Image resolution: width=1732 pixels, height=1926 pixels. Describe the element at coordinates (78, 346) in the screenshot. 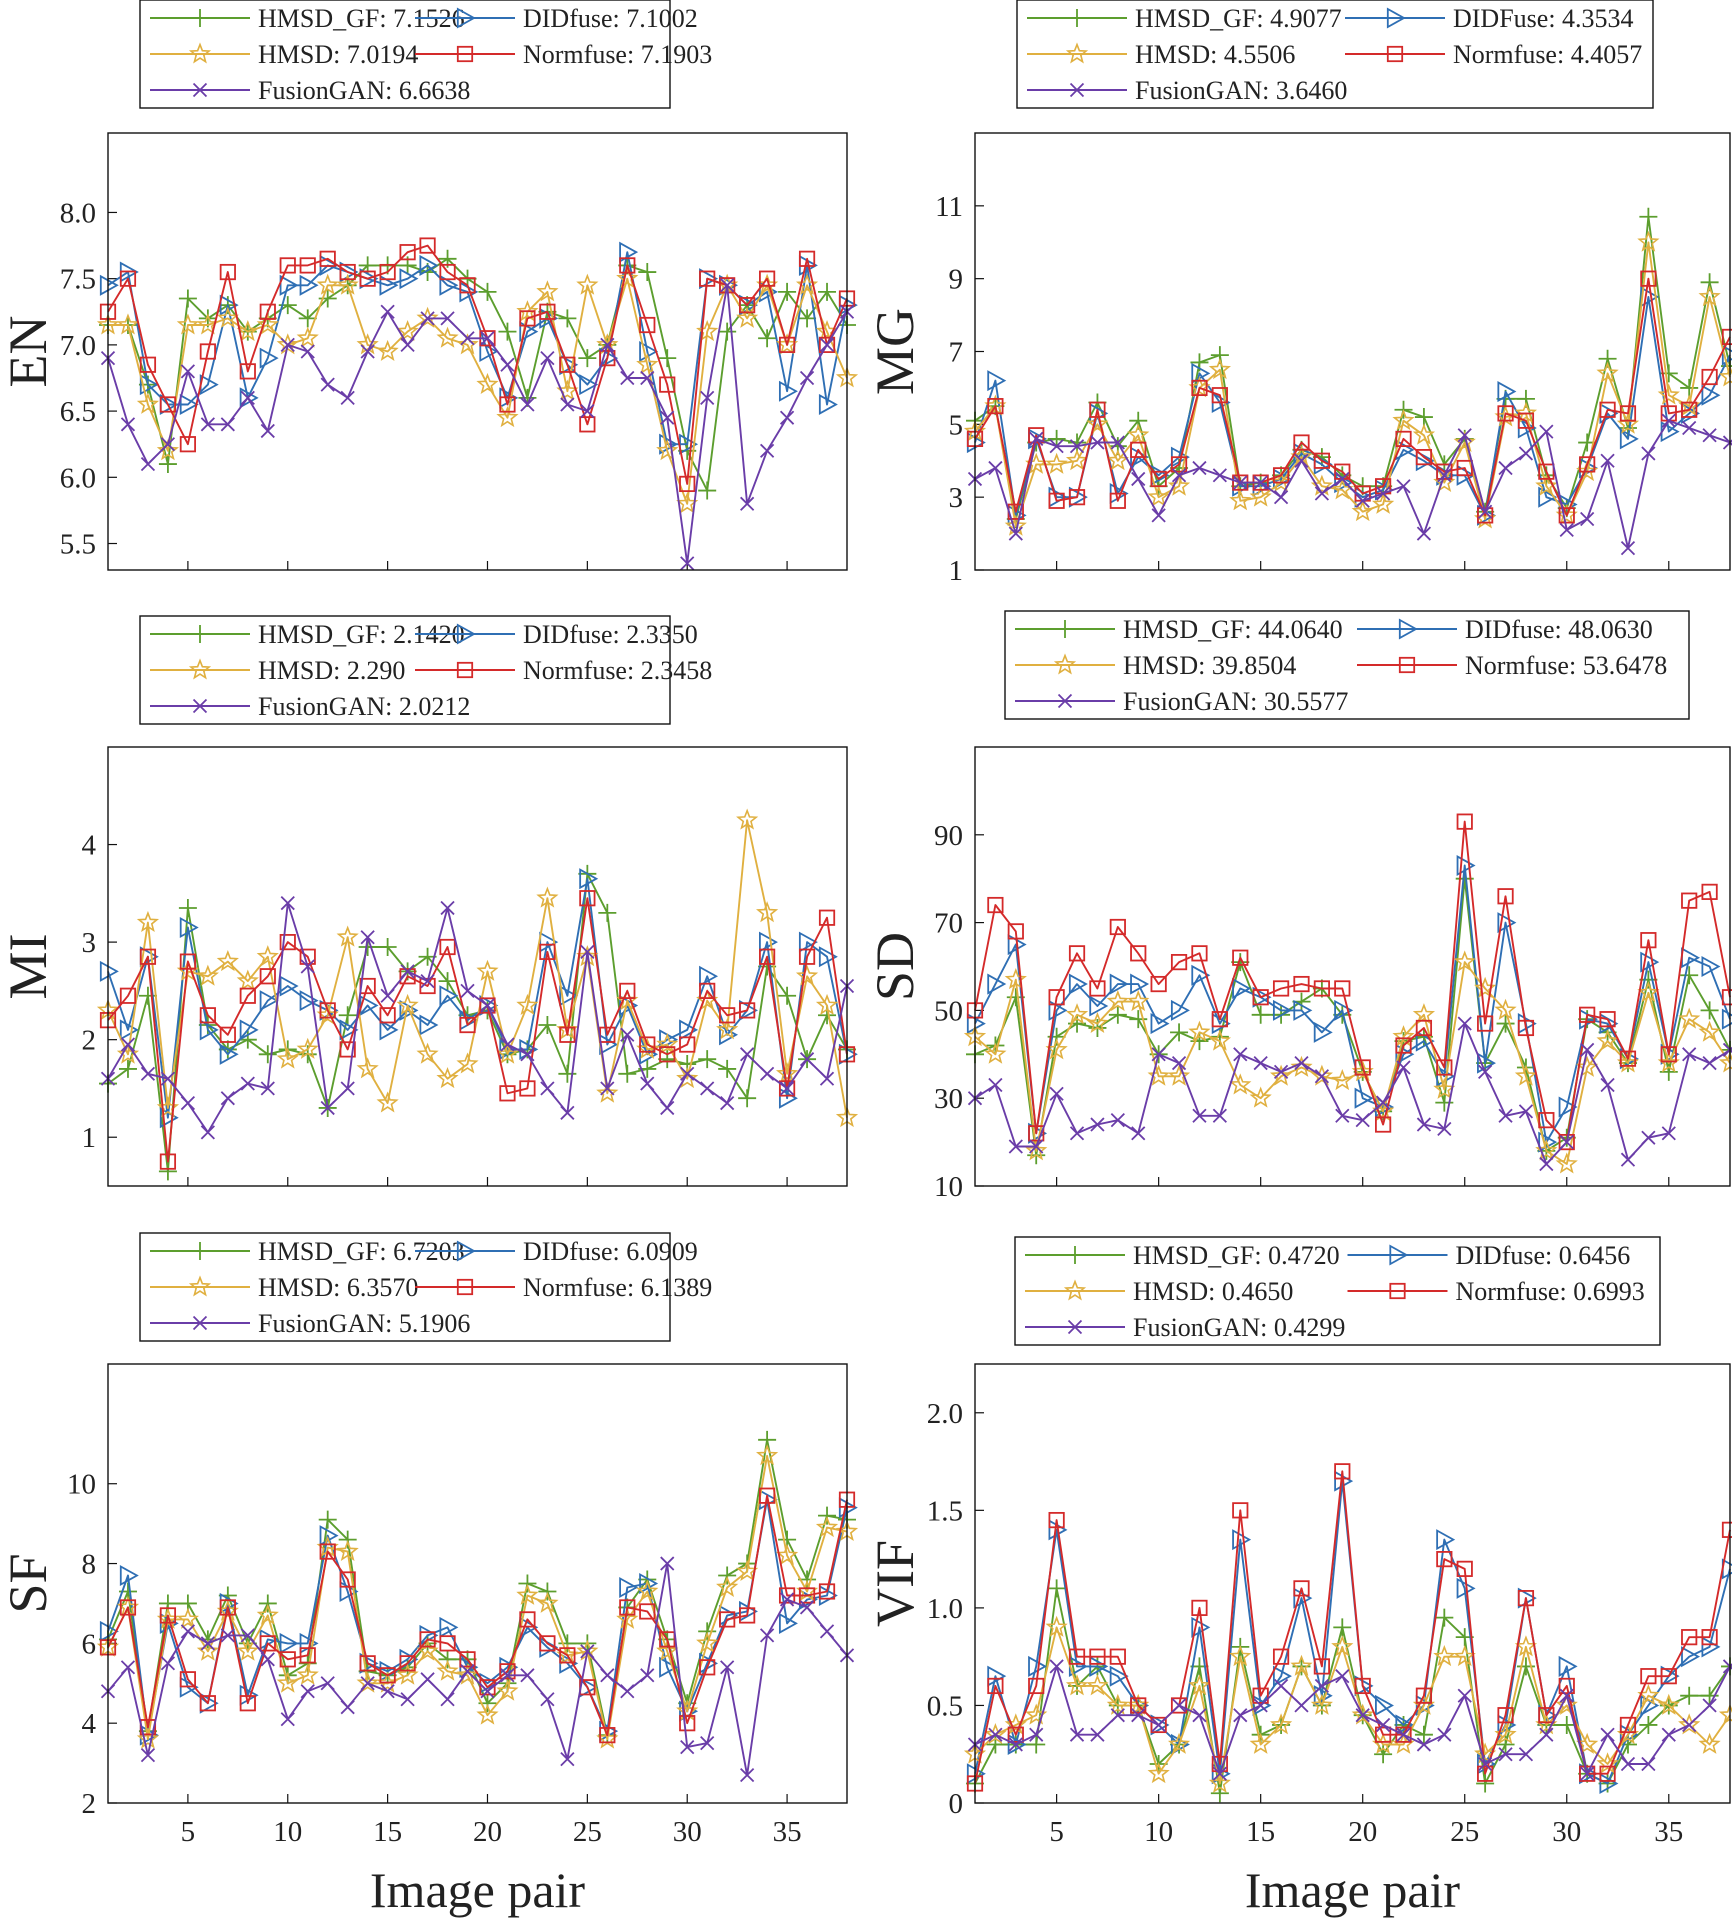

I see `y-tick-label: 7.0` at that location.